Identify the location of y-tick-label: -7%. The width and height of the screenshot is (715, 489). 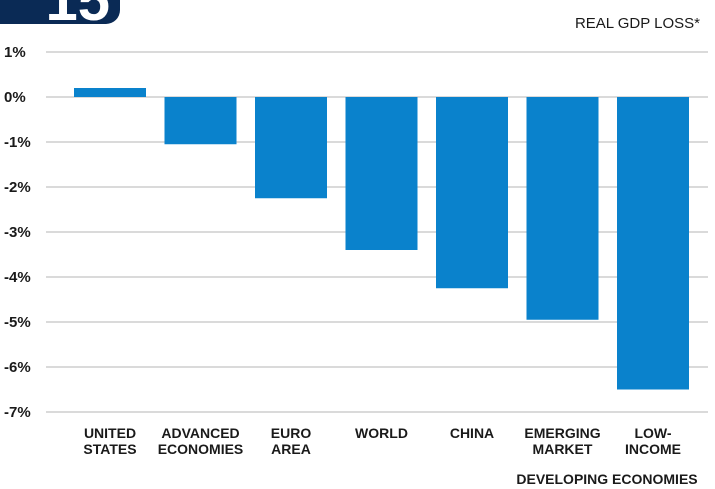
(17, 412).